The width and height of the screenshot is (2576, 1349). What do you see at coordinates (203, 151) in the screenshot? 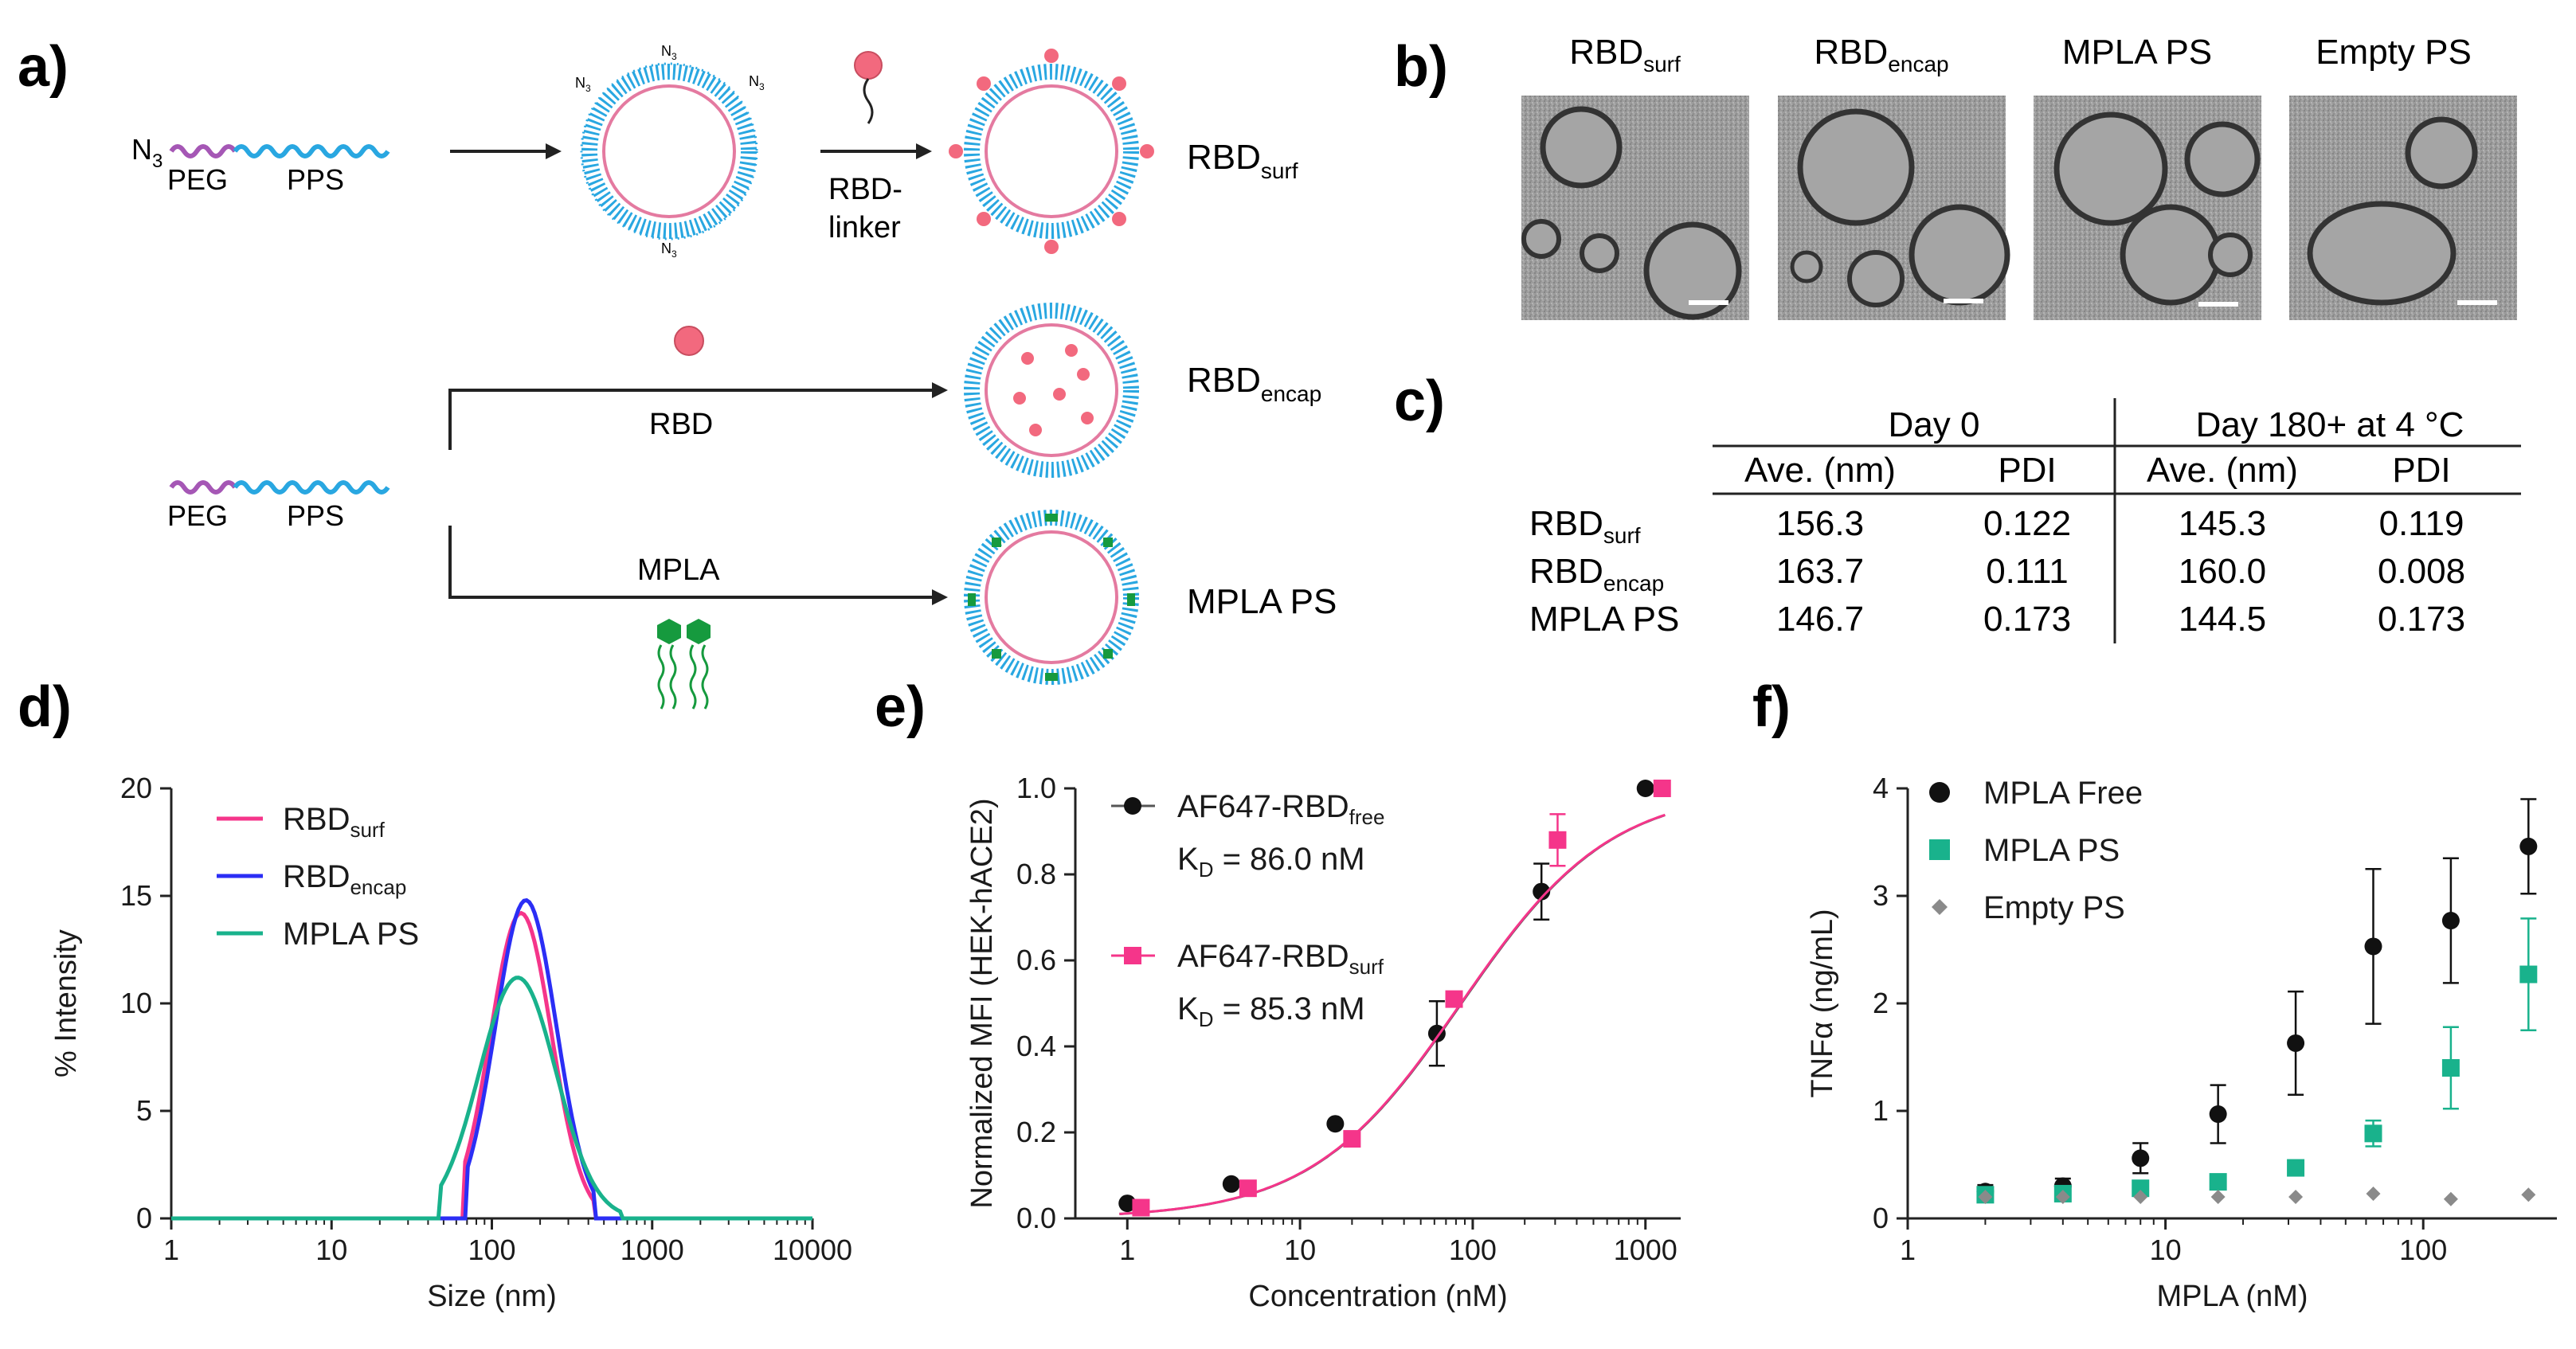
I see `peg-chain-top` at bounding box center [203, 151].